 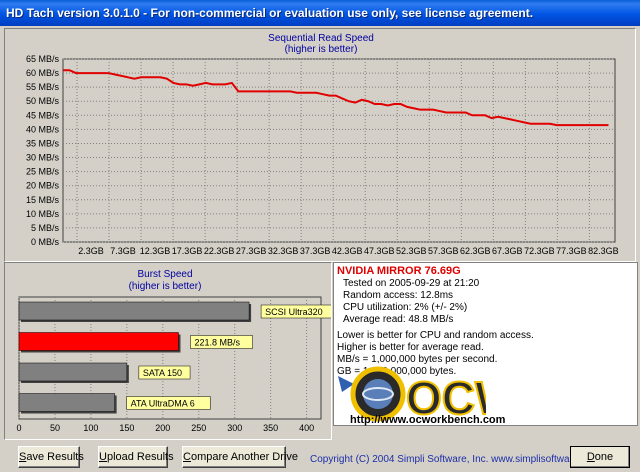 I want to click on seq-y-tick-label: 20 MB/s, so click(x=43, y=186).